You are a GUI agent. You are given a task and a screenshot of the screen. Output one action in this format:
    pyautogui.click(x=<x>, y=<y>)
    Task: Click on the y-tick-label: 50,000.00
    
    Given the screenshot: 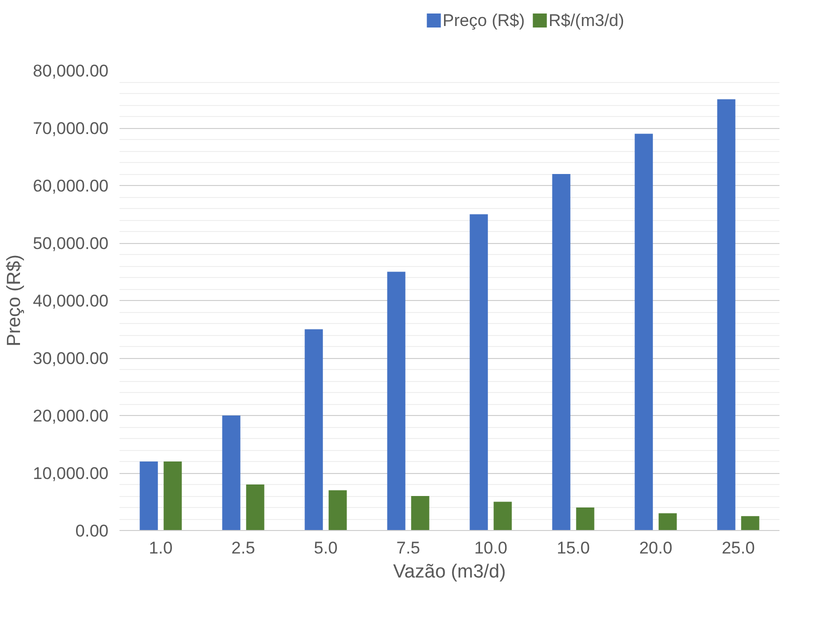 What is the action you would take?
    pyautogui.click(x=70, y=243)
    